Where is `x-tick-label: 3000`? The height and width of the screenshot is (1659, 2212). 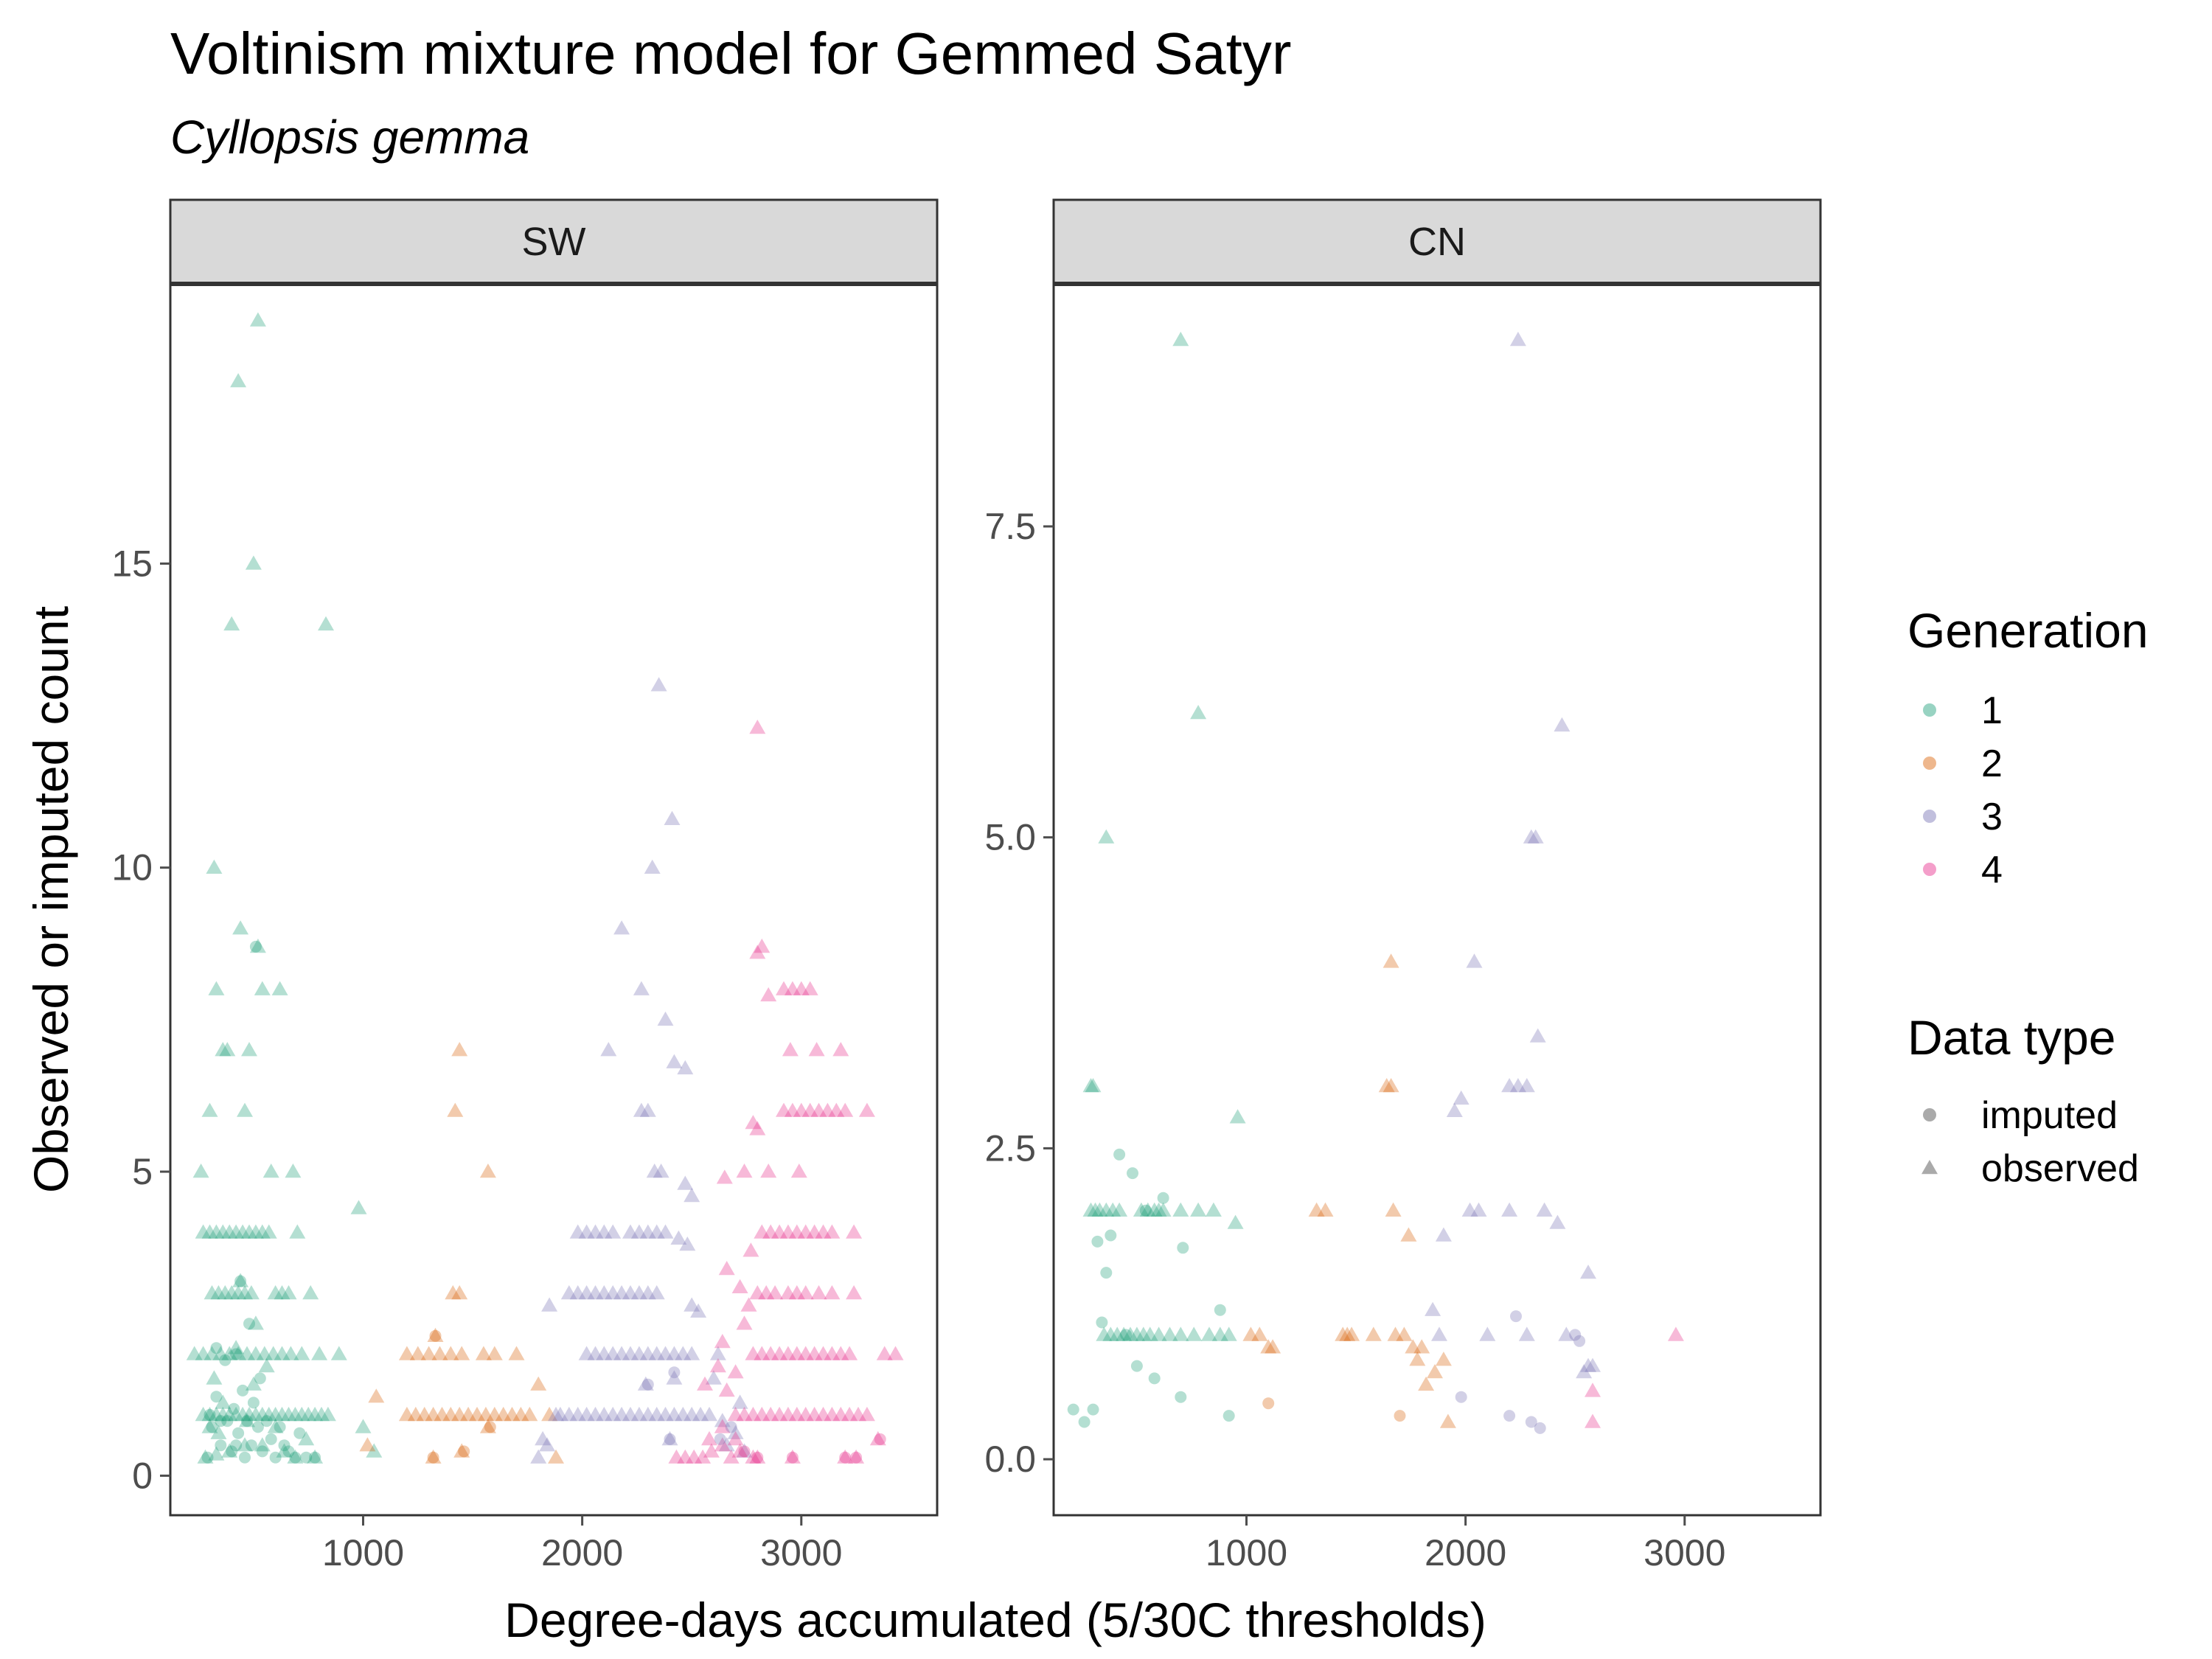 x-tick-label: 3000 is located at coordinates (1684, 1552).